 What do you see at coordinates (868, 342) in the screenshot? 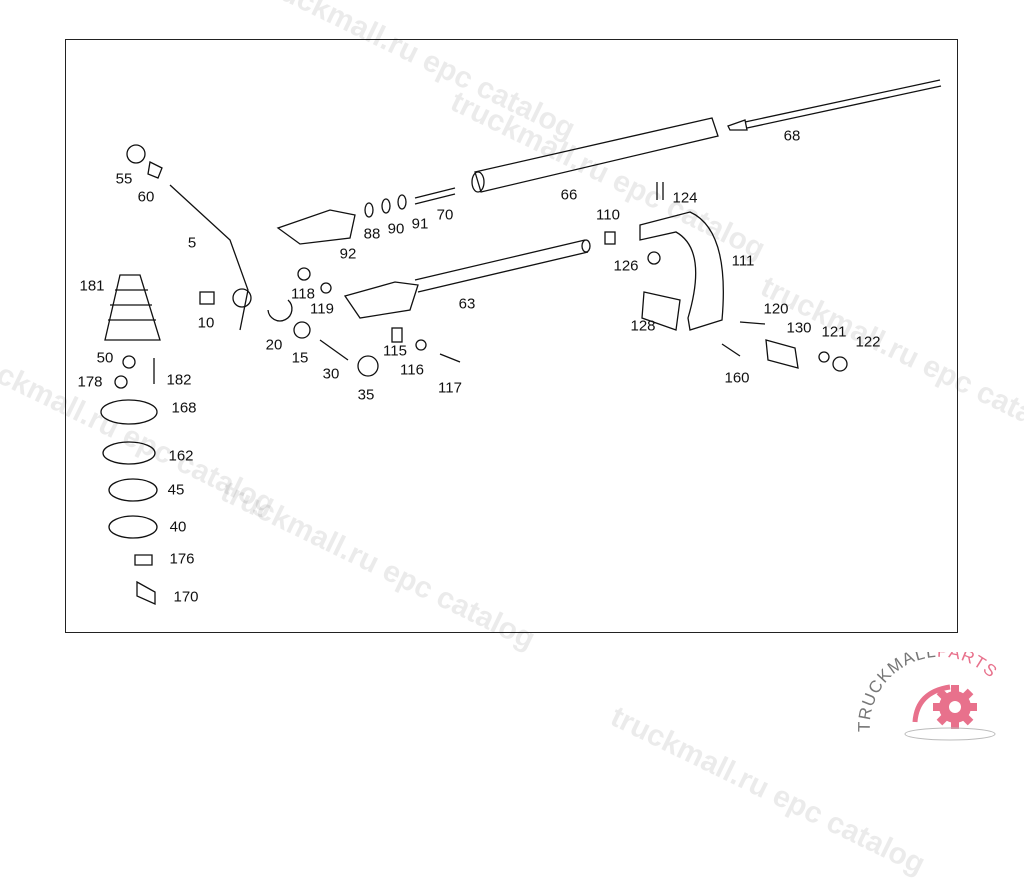
I see `part-label-122: 122` at bounding box center [868, 342].